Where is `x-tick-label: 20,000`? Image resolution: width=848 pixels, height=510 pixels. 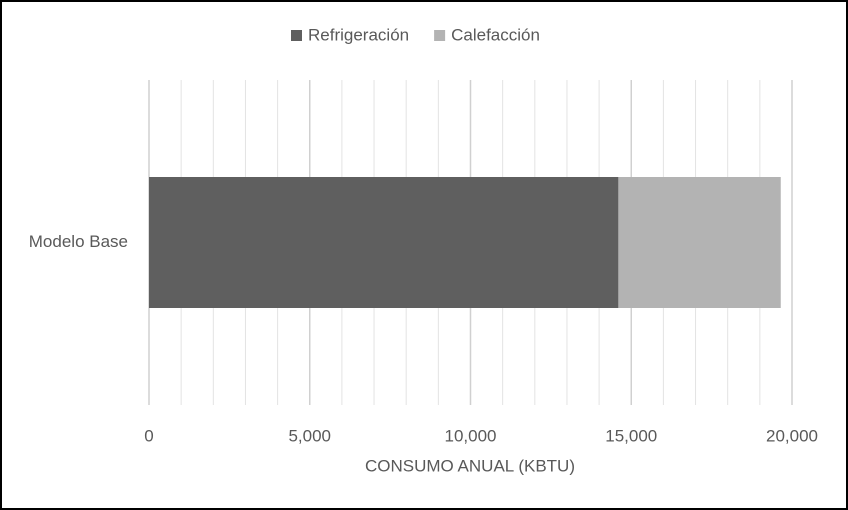
x-tick-label: 20,000 is located at coordinates (792, 435).